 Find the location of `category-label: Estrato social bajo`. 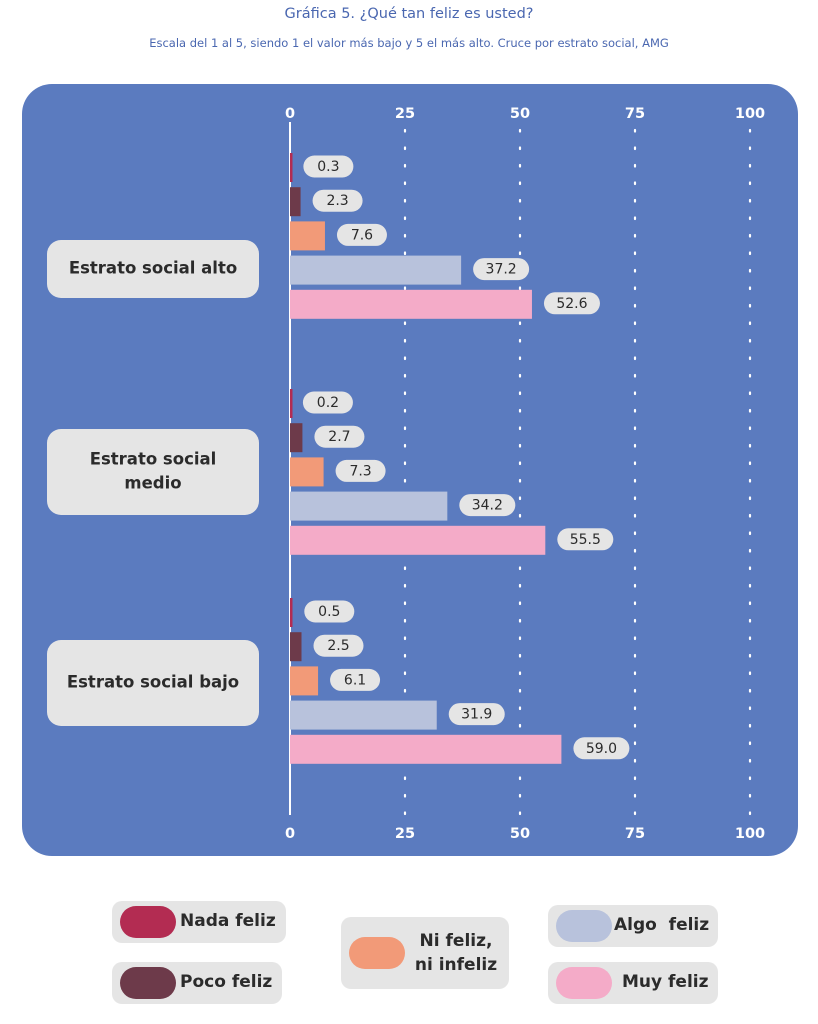

category-label: Estrato social bajo is located at coordinates (153, 682).